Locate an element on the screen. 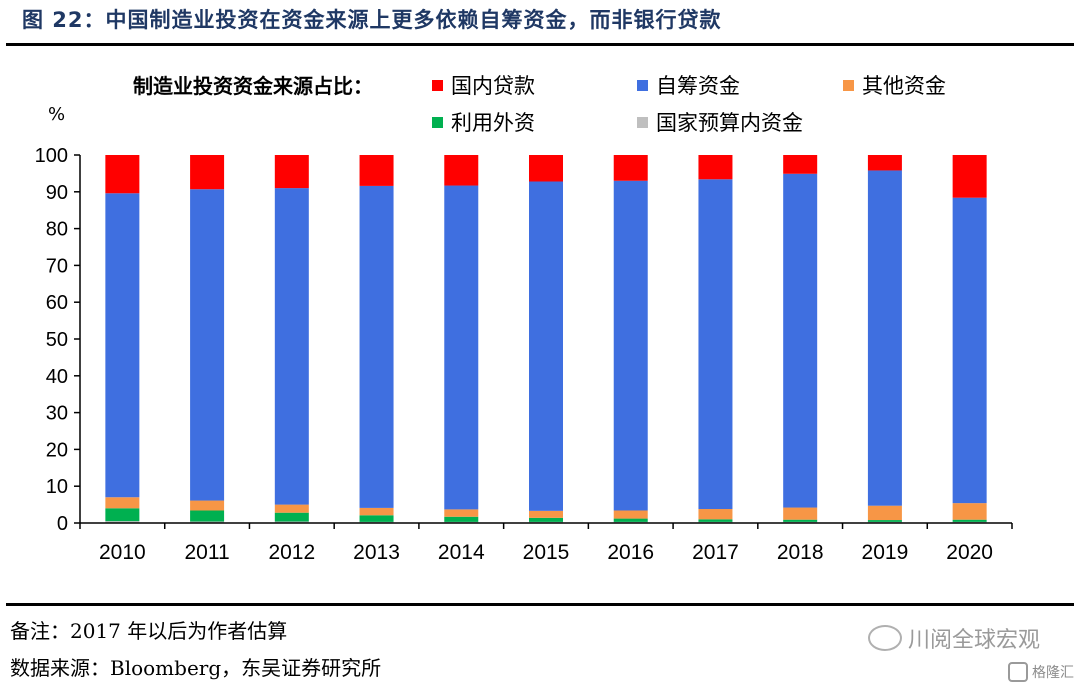 The width and height of the screenshot is (1080, 686). y-axis-unit: % is located at coordinates (57, 114).